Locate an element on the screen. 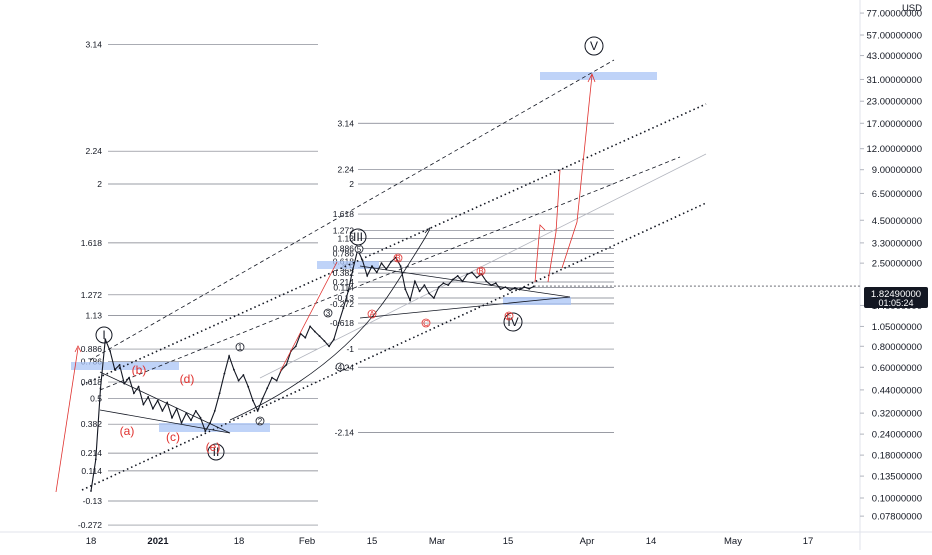 Image resolution: width=932 pixels, height=555 pixels. wave-V-circle is located at coordinates (594, 46).